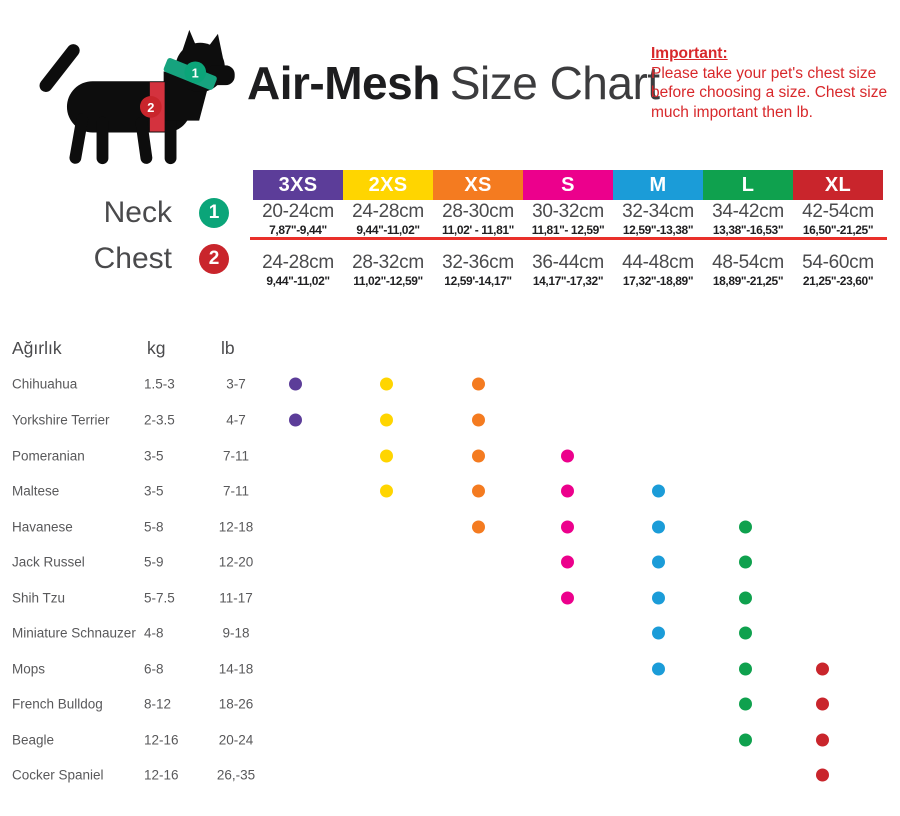 The image size is (900, 816). What do you see at coordinates (478, 281) in the screenshot?
I see `inch-value: 12,59'-14,17"` at bounding box center [478, 281].